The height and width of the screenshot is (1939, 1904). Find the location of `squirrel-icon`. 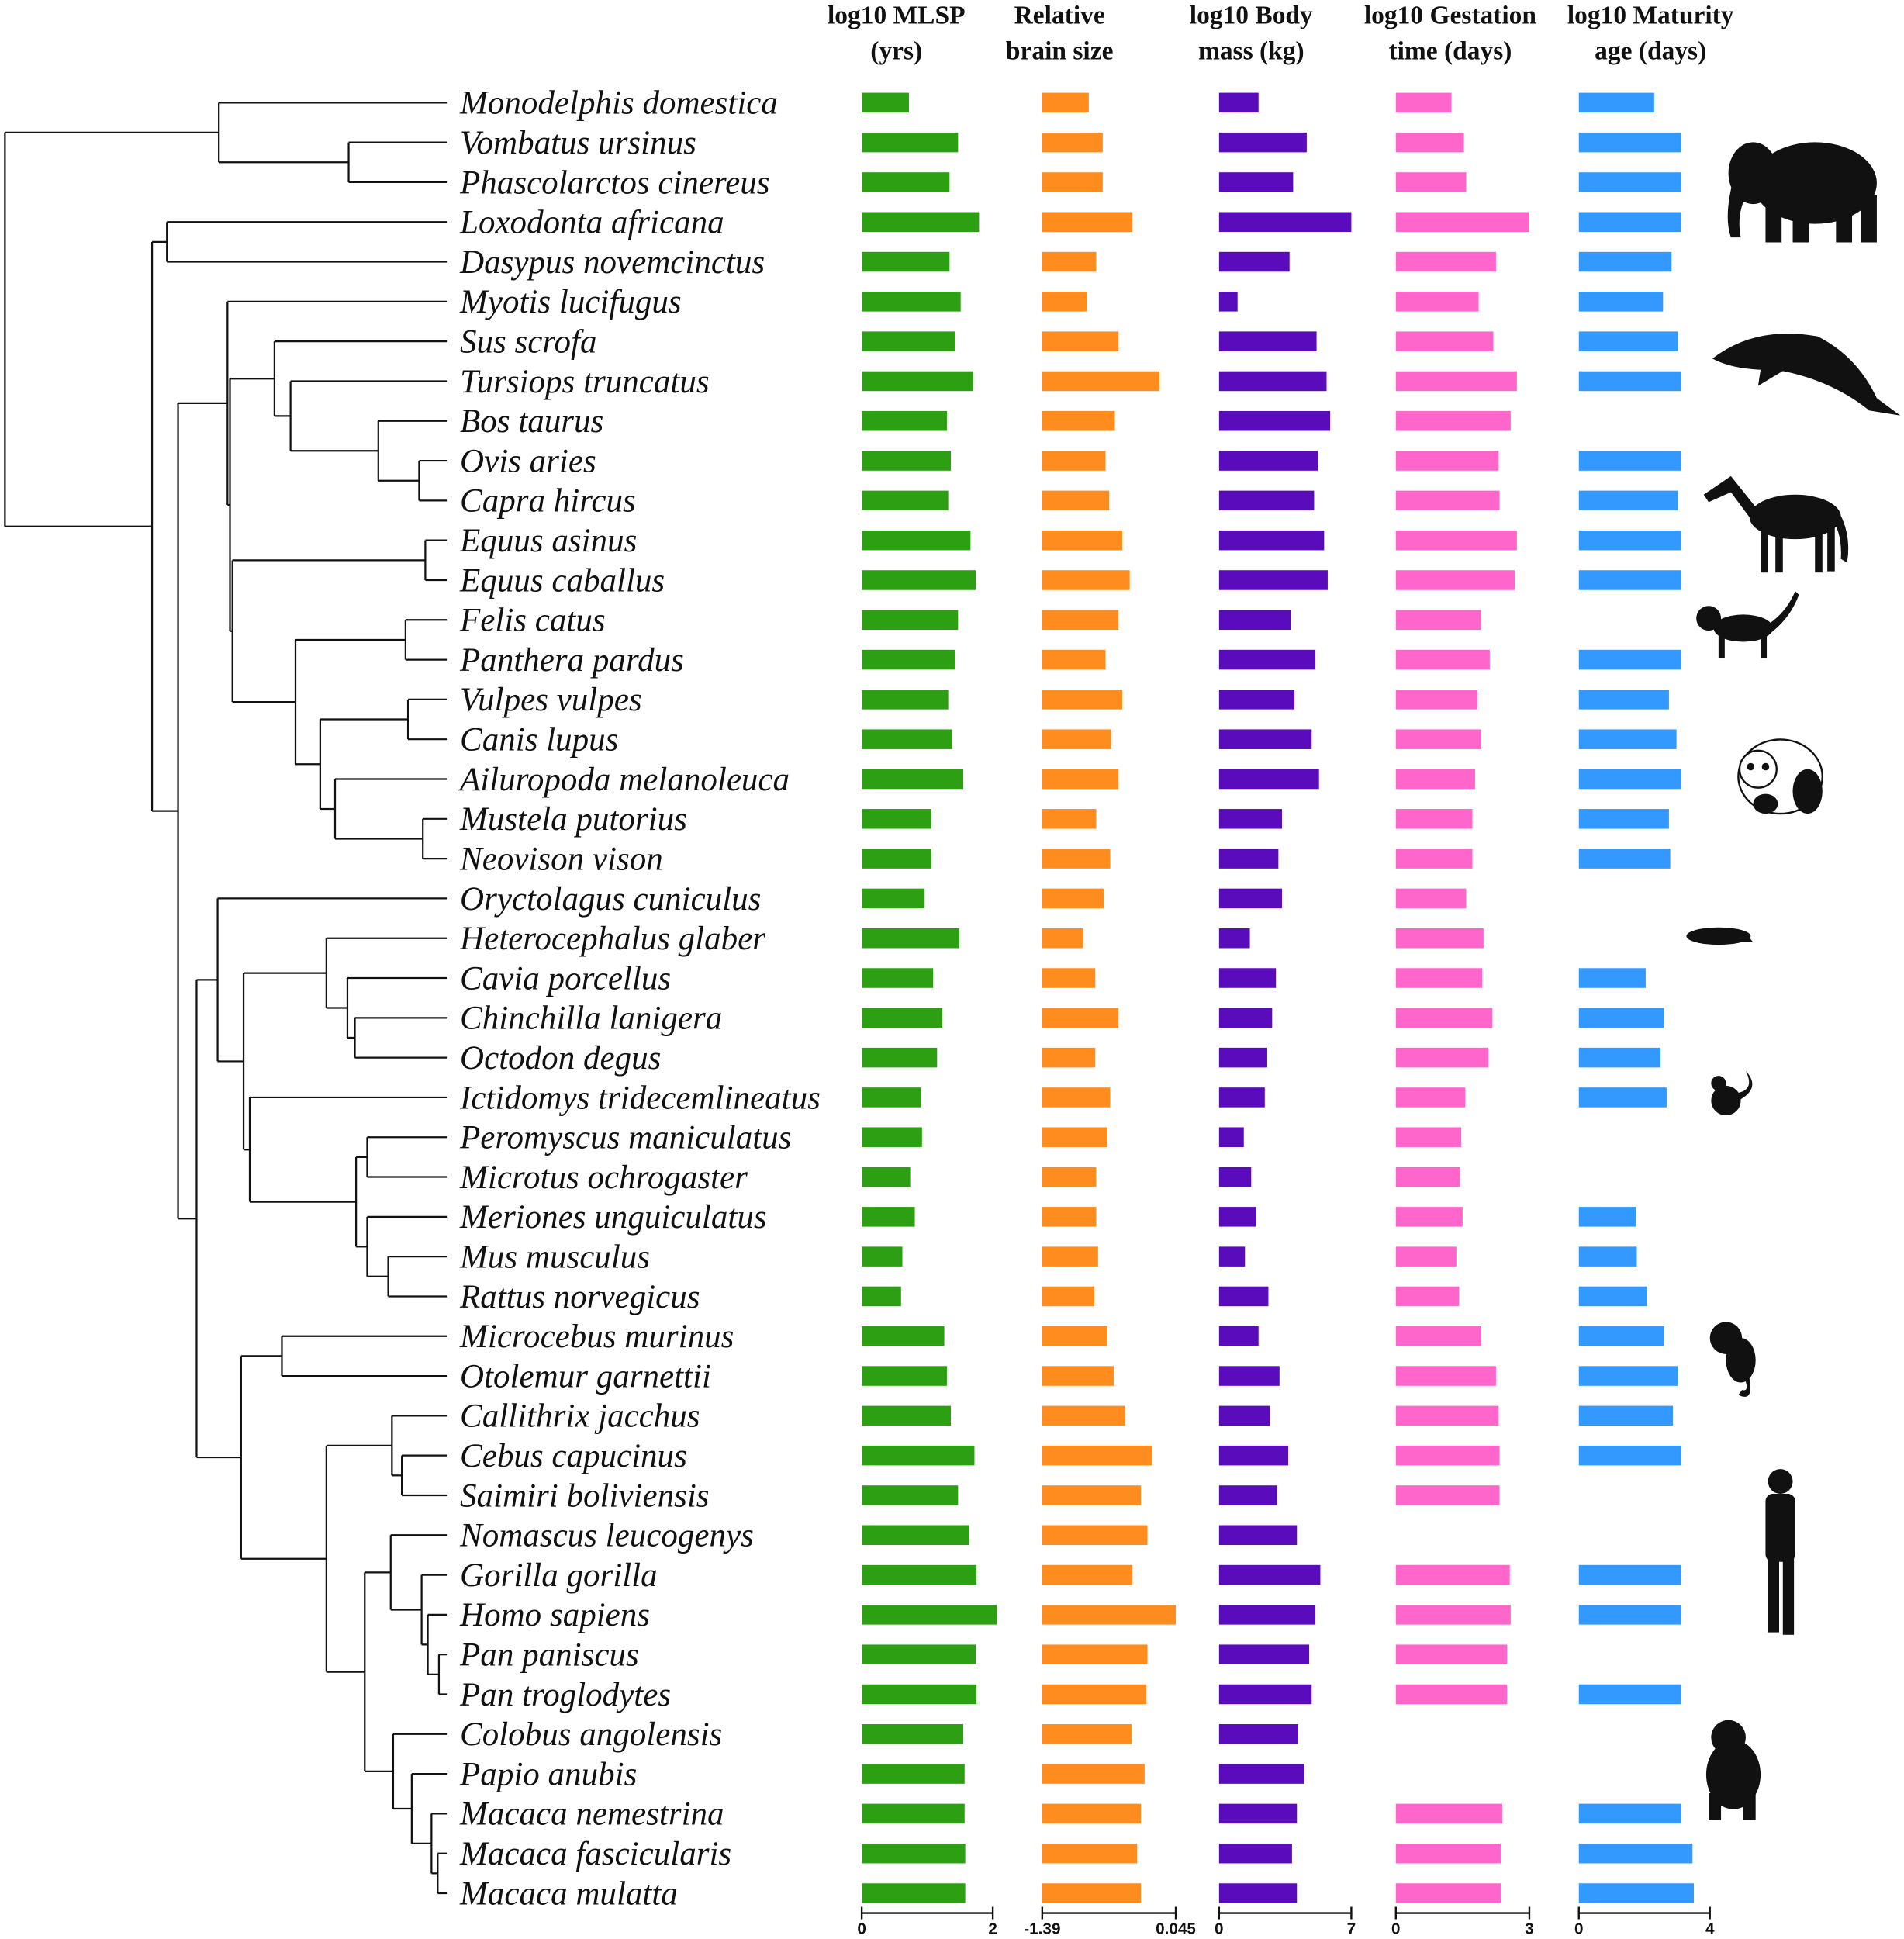

squirrel-icon is located at coordinates (1732, 1093).